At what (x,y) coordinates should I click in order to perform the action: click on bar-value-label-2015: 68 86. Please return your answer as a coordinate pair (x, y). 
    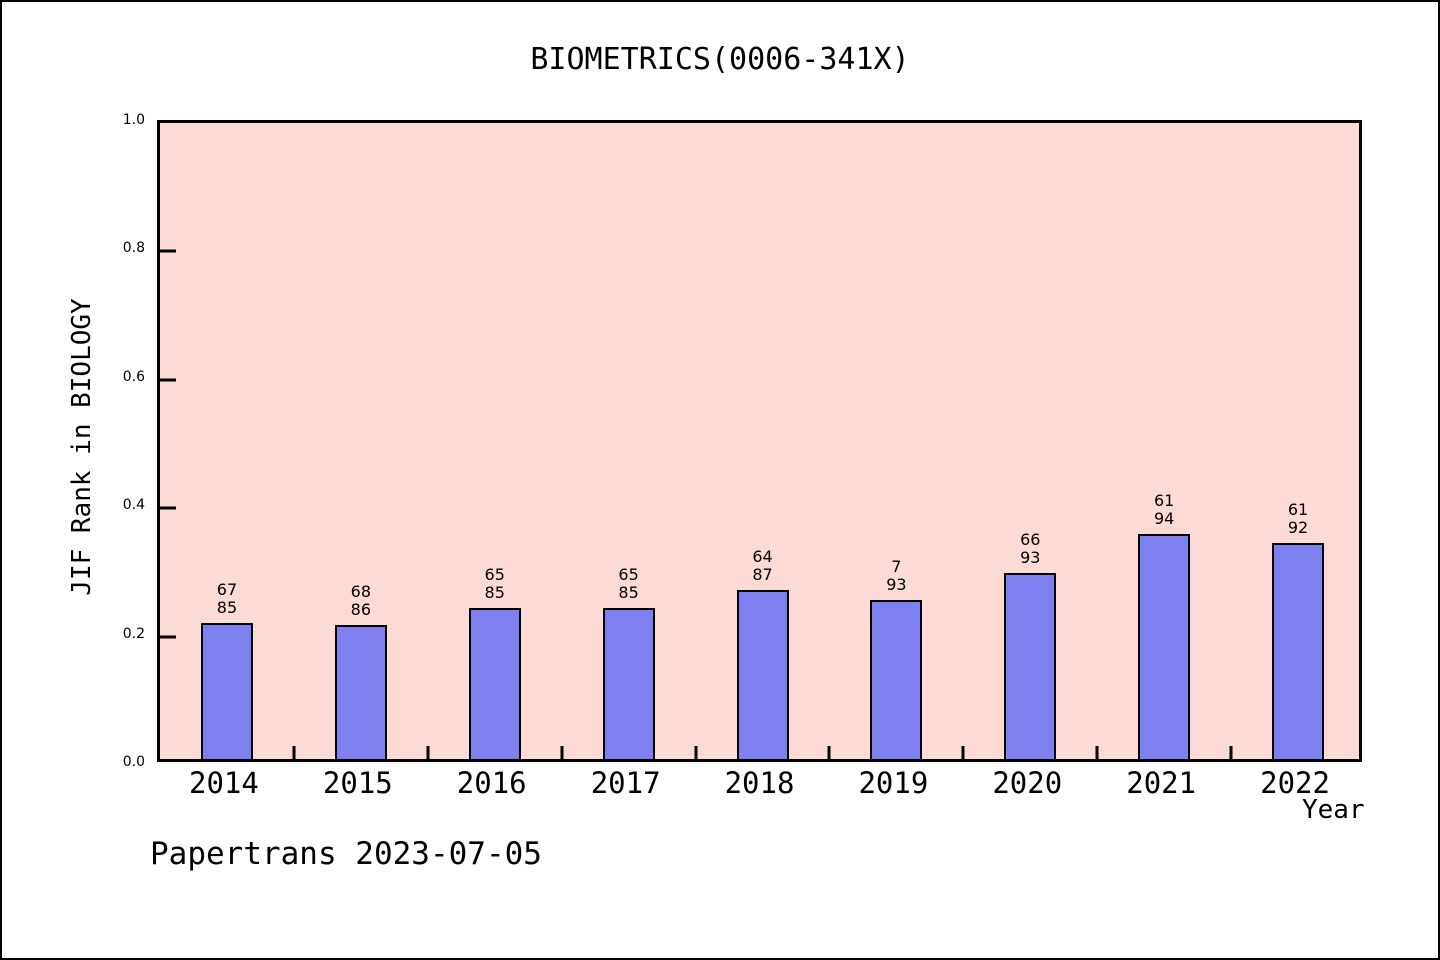
    Looking at the image, I should click on (361, 600).